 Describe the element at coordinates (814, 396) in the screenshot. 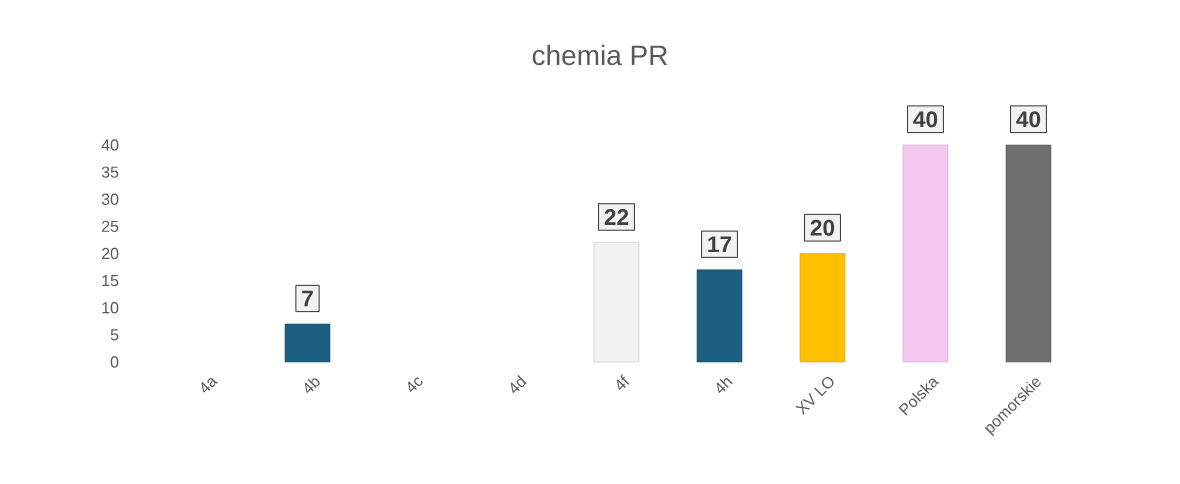

I see `x-tick-label: XV LO` at that location.